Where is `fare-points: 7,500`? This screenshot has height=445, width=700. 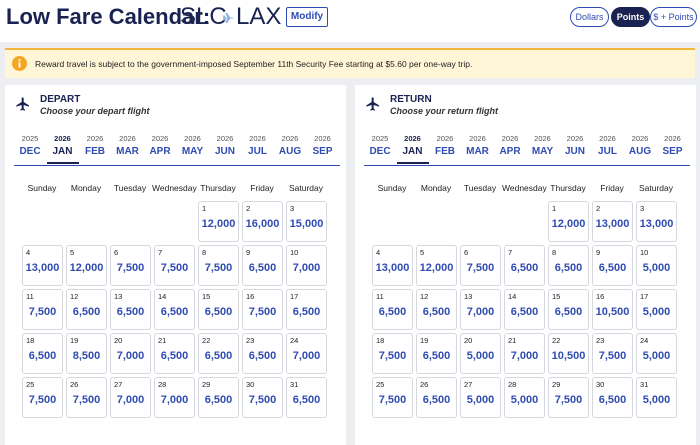 fare-points: 7,500 is located at coordinates (130, 268).